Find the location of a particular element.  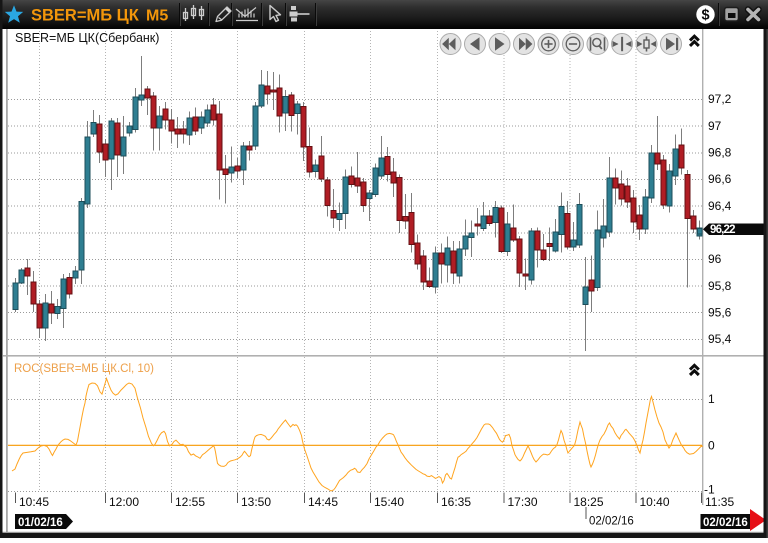

svg-text: М5 is located at coordinates (157, 16).